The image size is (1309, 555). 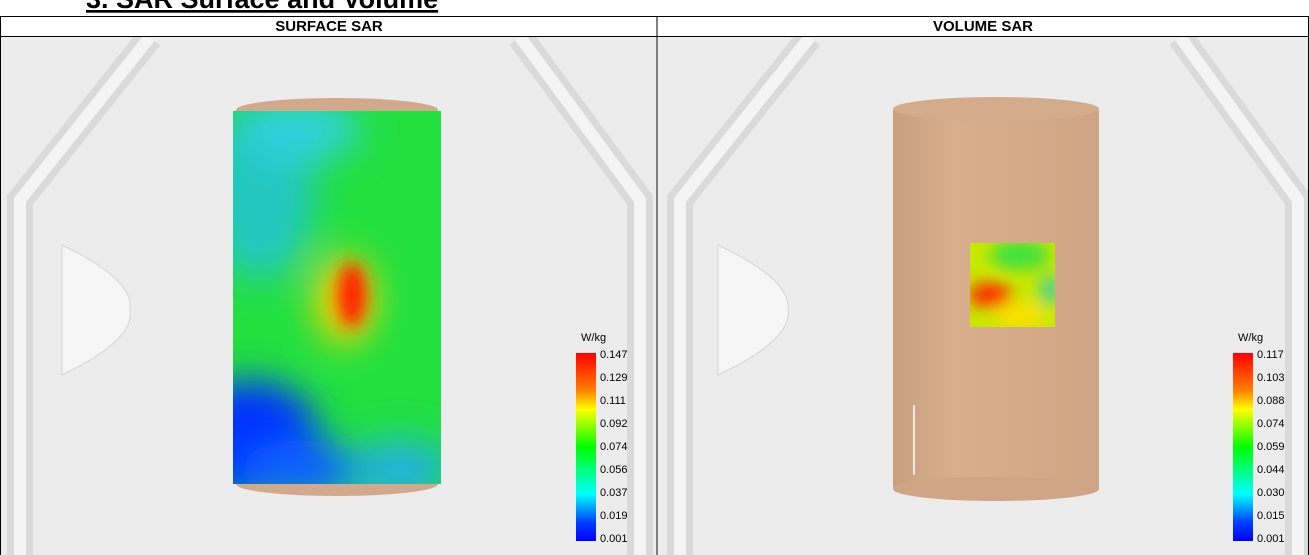 What do you see at coordinates (1271, 401) in the screenshot?
I see `colorbar-label: 0.088` at bounding box center [1271, 401].